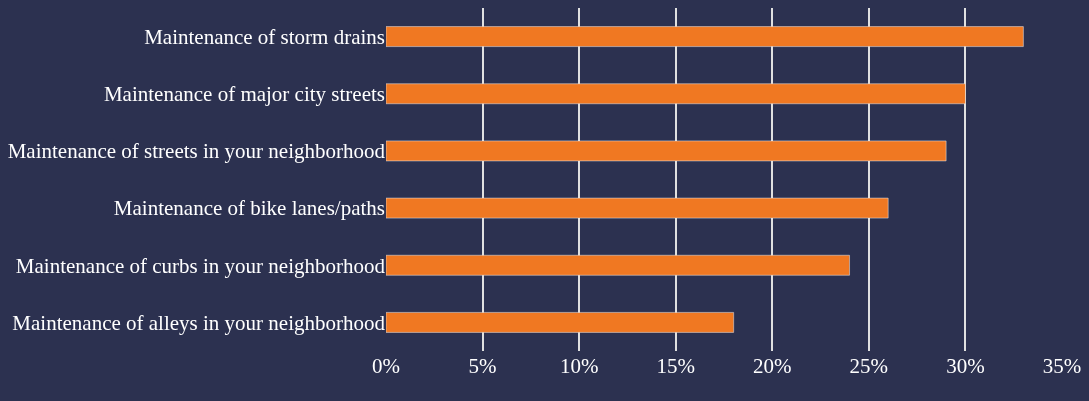  Describe the element at coordinates (249, 208) in the screenshot. I see `y-tick-label: Maintenance of bike lanes/paths` at that location.